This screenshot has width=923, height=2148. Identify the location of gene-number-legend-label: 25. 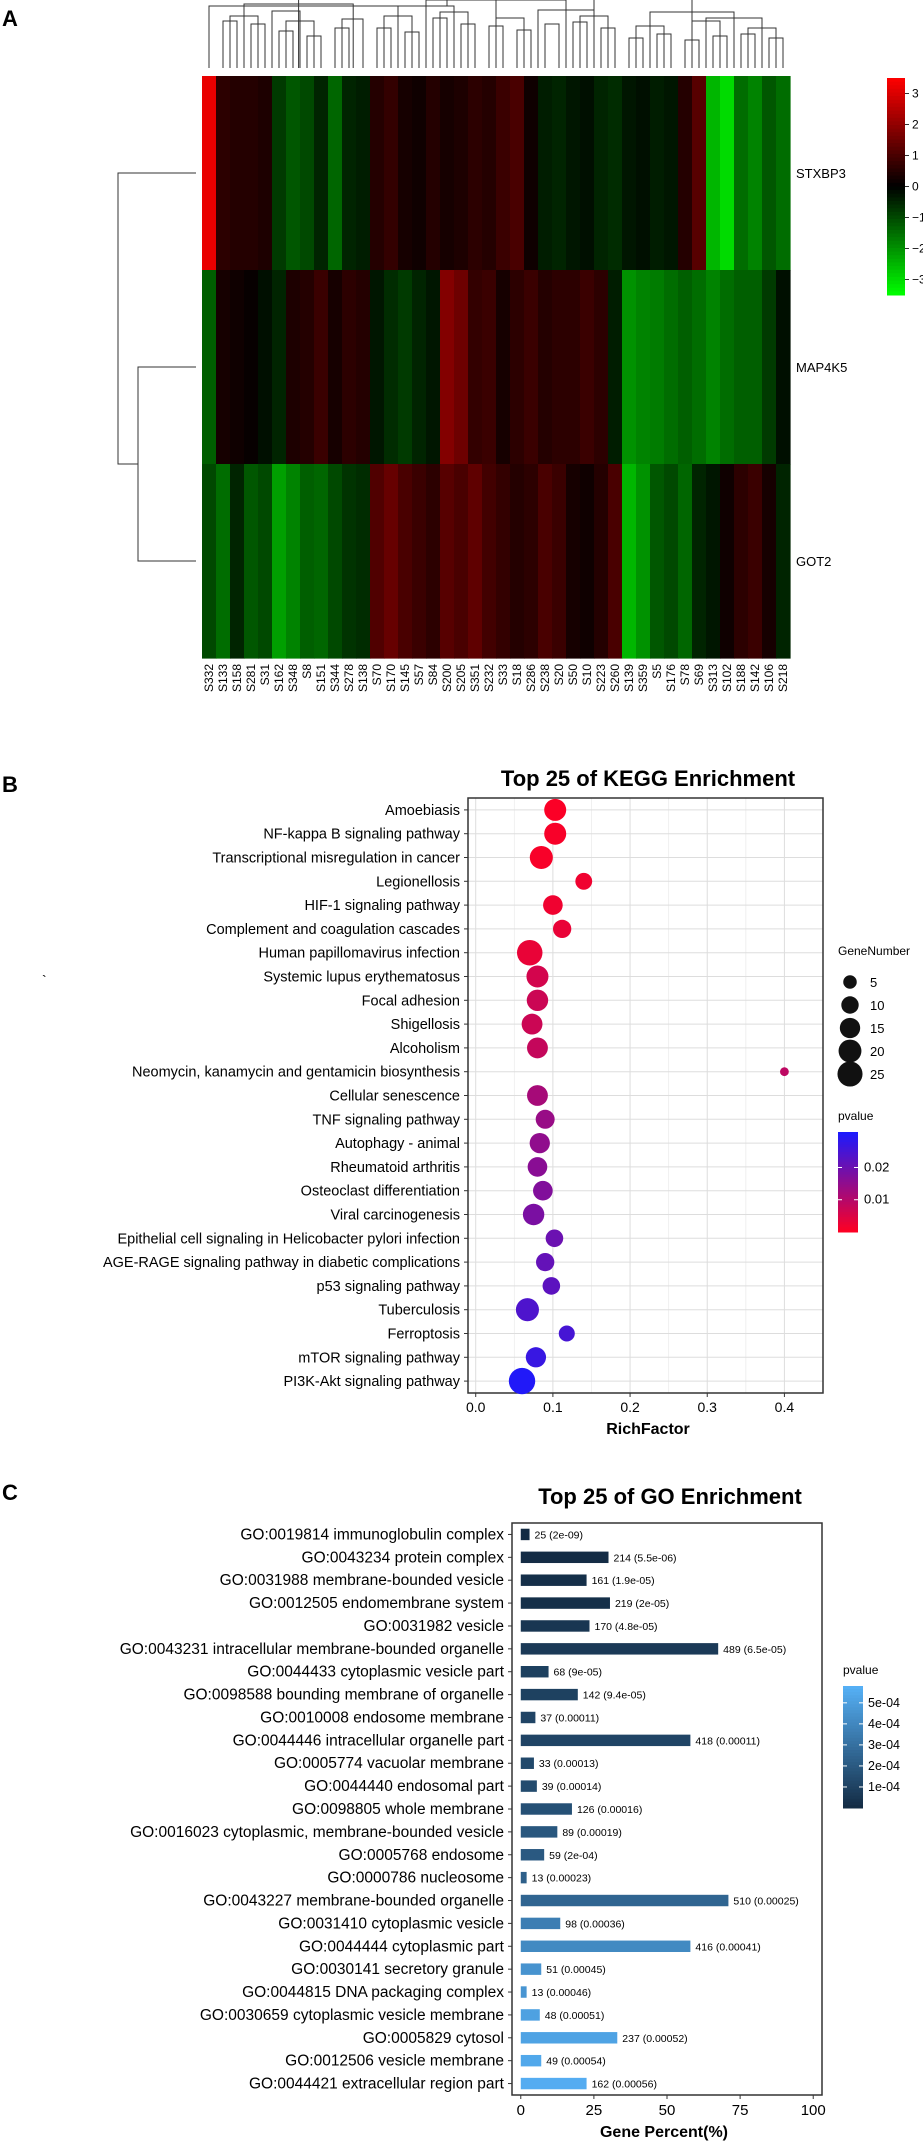
(877, 1074).